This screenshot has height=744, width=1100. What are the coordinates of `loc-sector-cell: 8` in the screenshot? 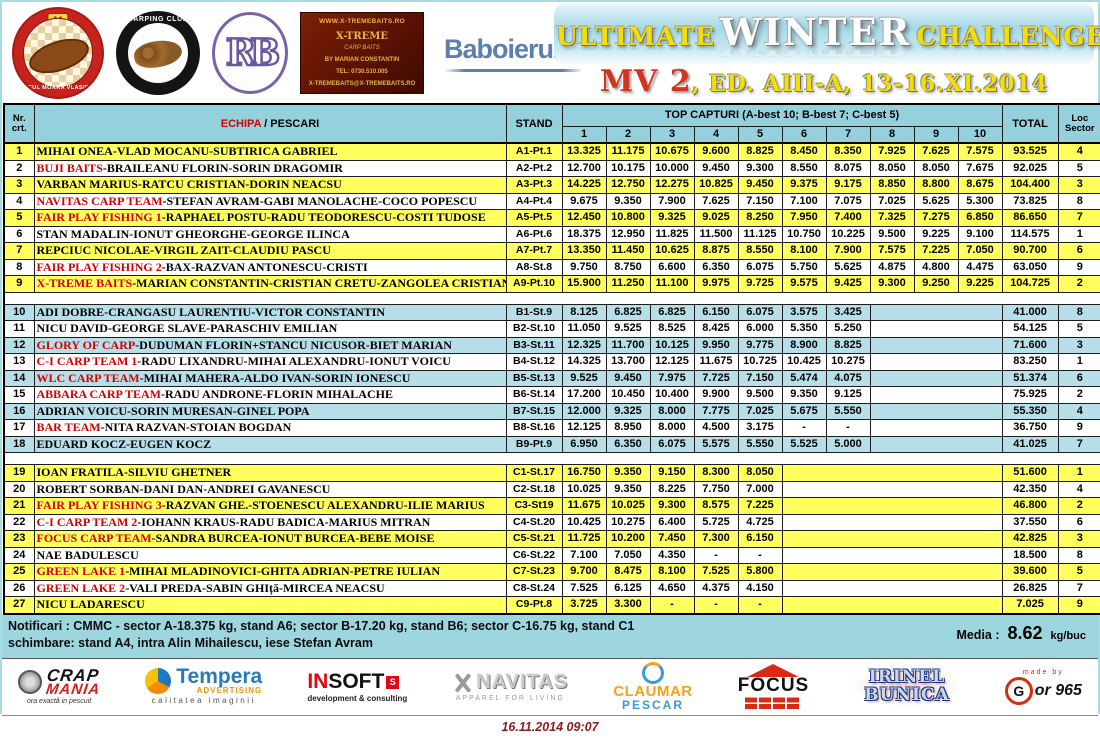 It's located at (1078, 312).